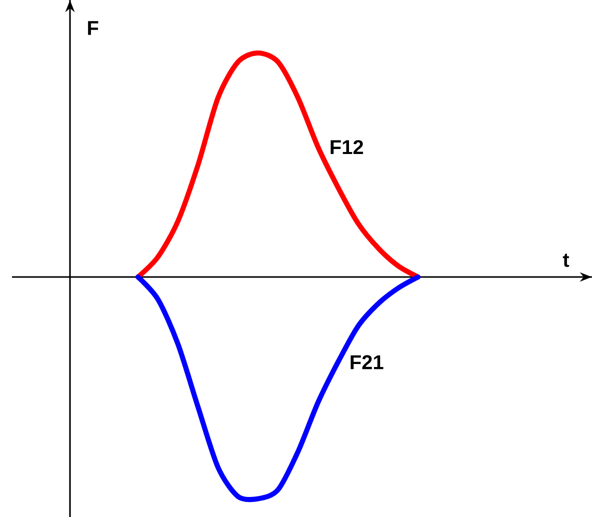 This screenshot has width=592, height=517. Describe the element at coordinates (367, 362) in the screenshot. I see `series-label: F21` at that location.